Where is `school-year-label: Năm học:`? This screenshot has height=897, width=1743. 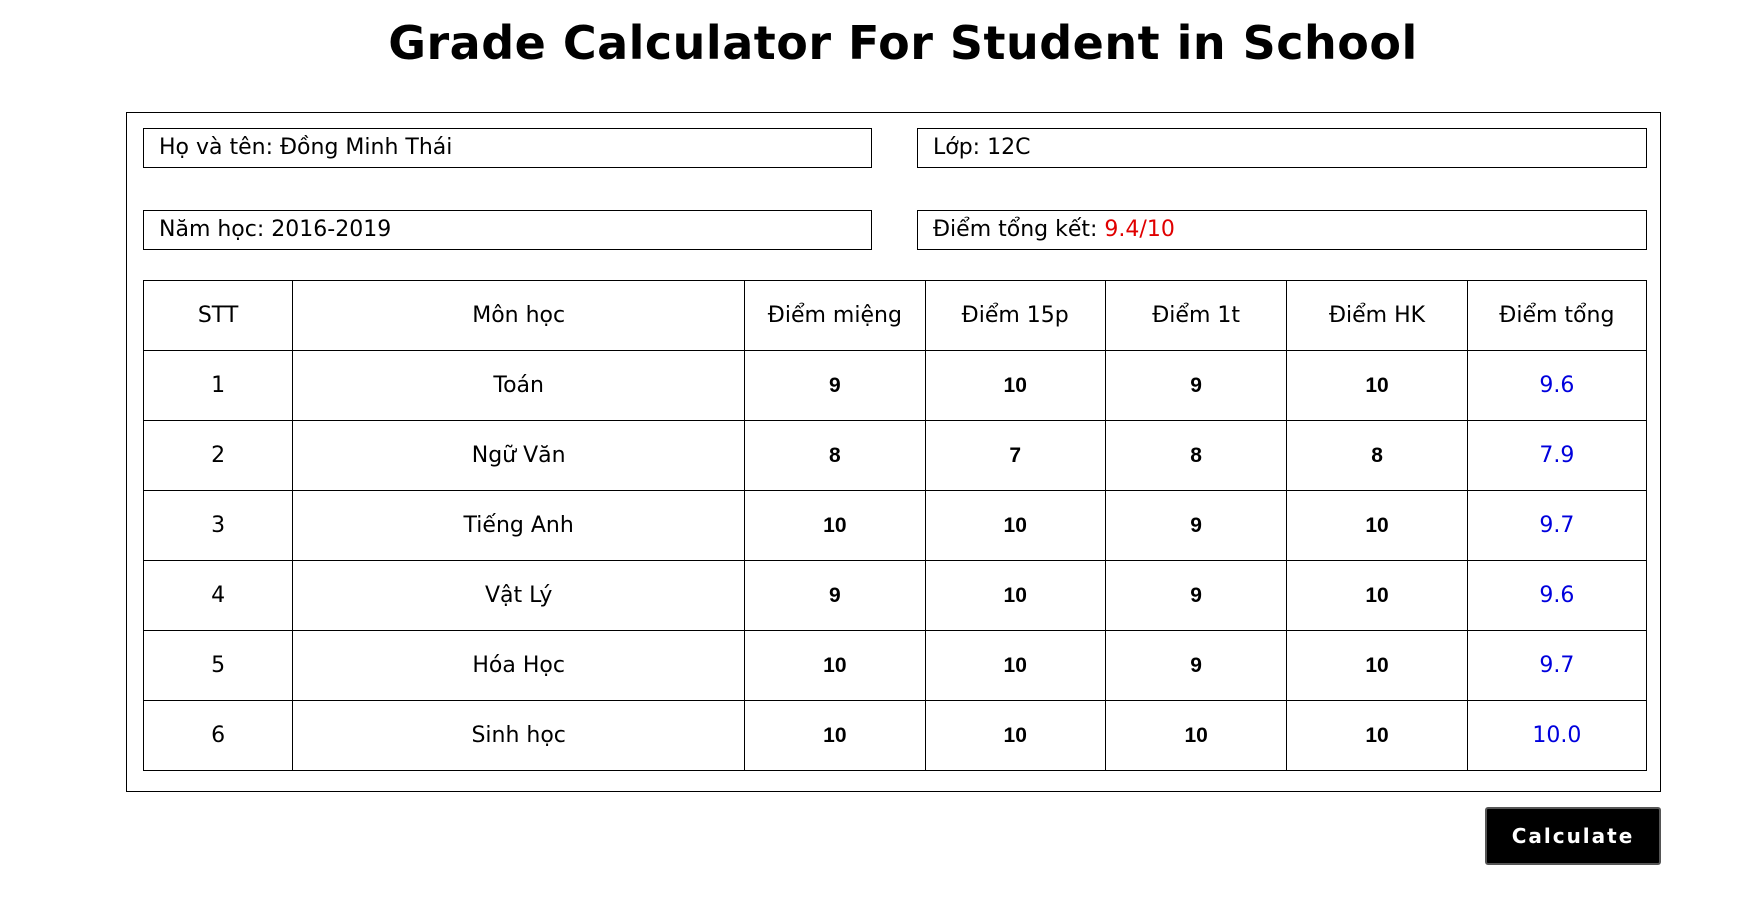 school-year-label: Năm học: is located at coordinates (215, 229).